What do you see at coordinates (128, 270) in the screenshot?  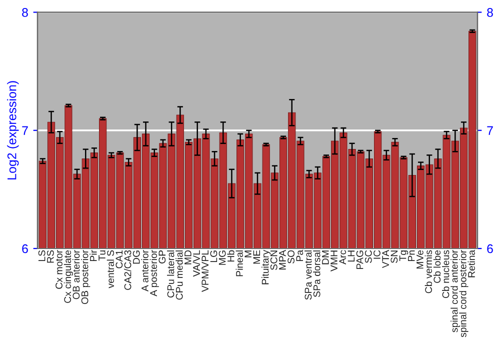 I see `x-tick-label: CA2/CA3` at bounding box center [128, 270].